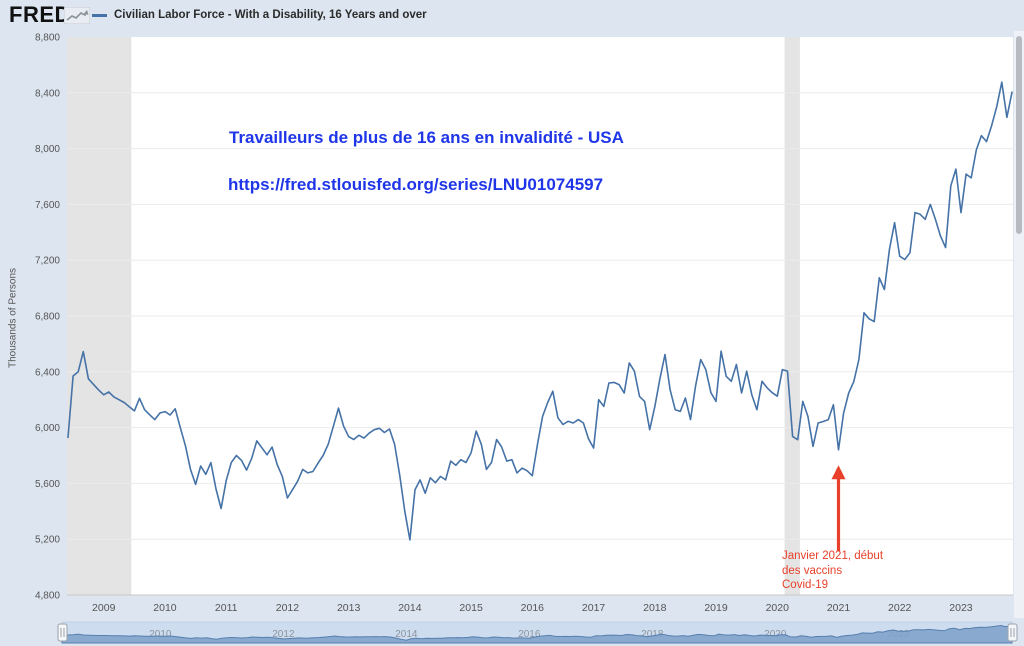 The image size is (1024, 646). What do you see at coordinates (805, 585) in the screenshot?
I see `vaccine-note-line: Covid-19` at bounding box center [805, 585].